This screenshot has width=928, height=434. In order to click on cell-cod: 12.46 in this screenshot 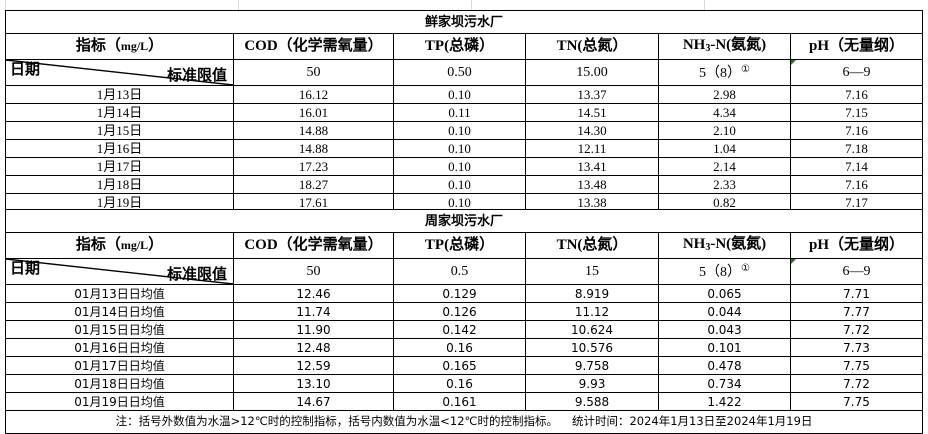, I will do `click(313, 293)`.